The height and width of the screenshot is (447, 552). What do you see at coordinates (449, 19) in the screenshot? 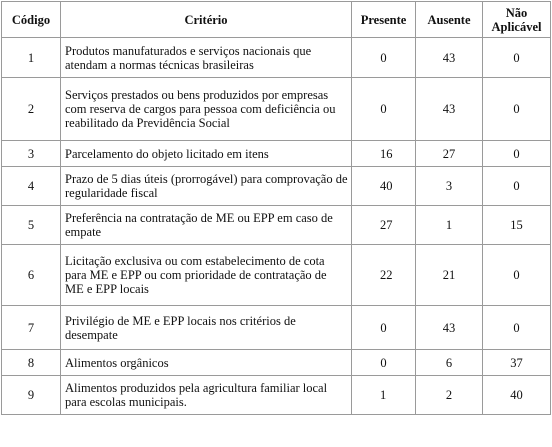
I see `header-ausente: Ausente` at bounding box center [449, 19].